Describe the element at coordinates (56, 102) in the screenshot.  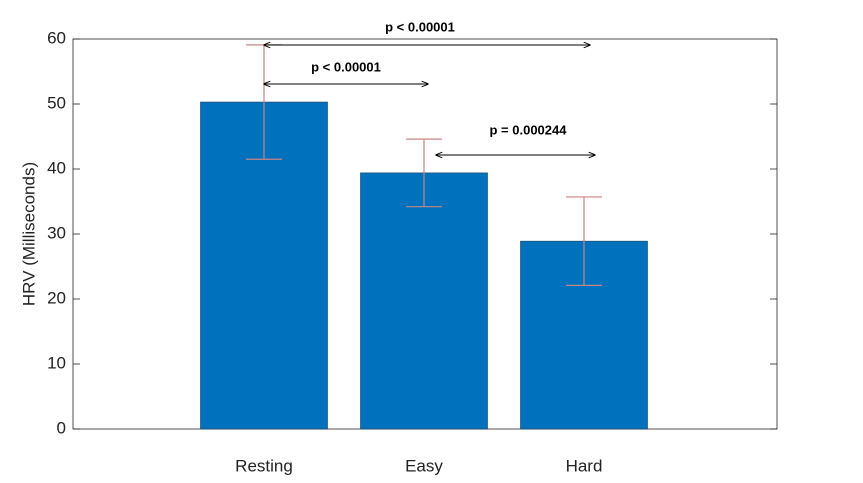
I see `y-tick-label: 50` at that location.